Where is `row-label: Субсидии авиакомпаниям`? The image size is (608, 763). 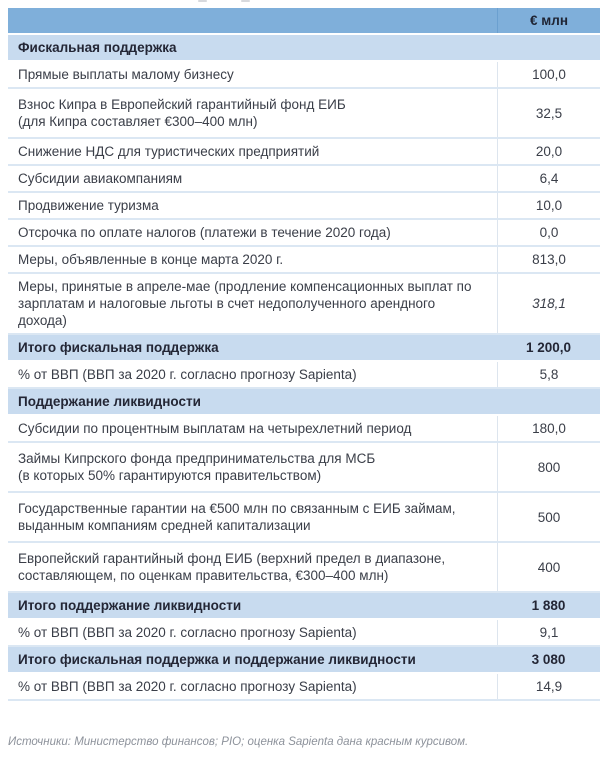
row-label: Субсидии авиакомпаниям is located at coordinates (100, 178).